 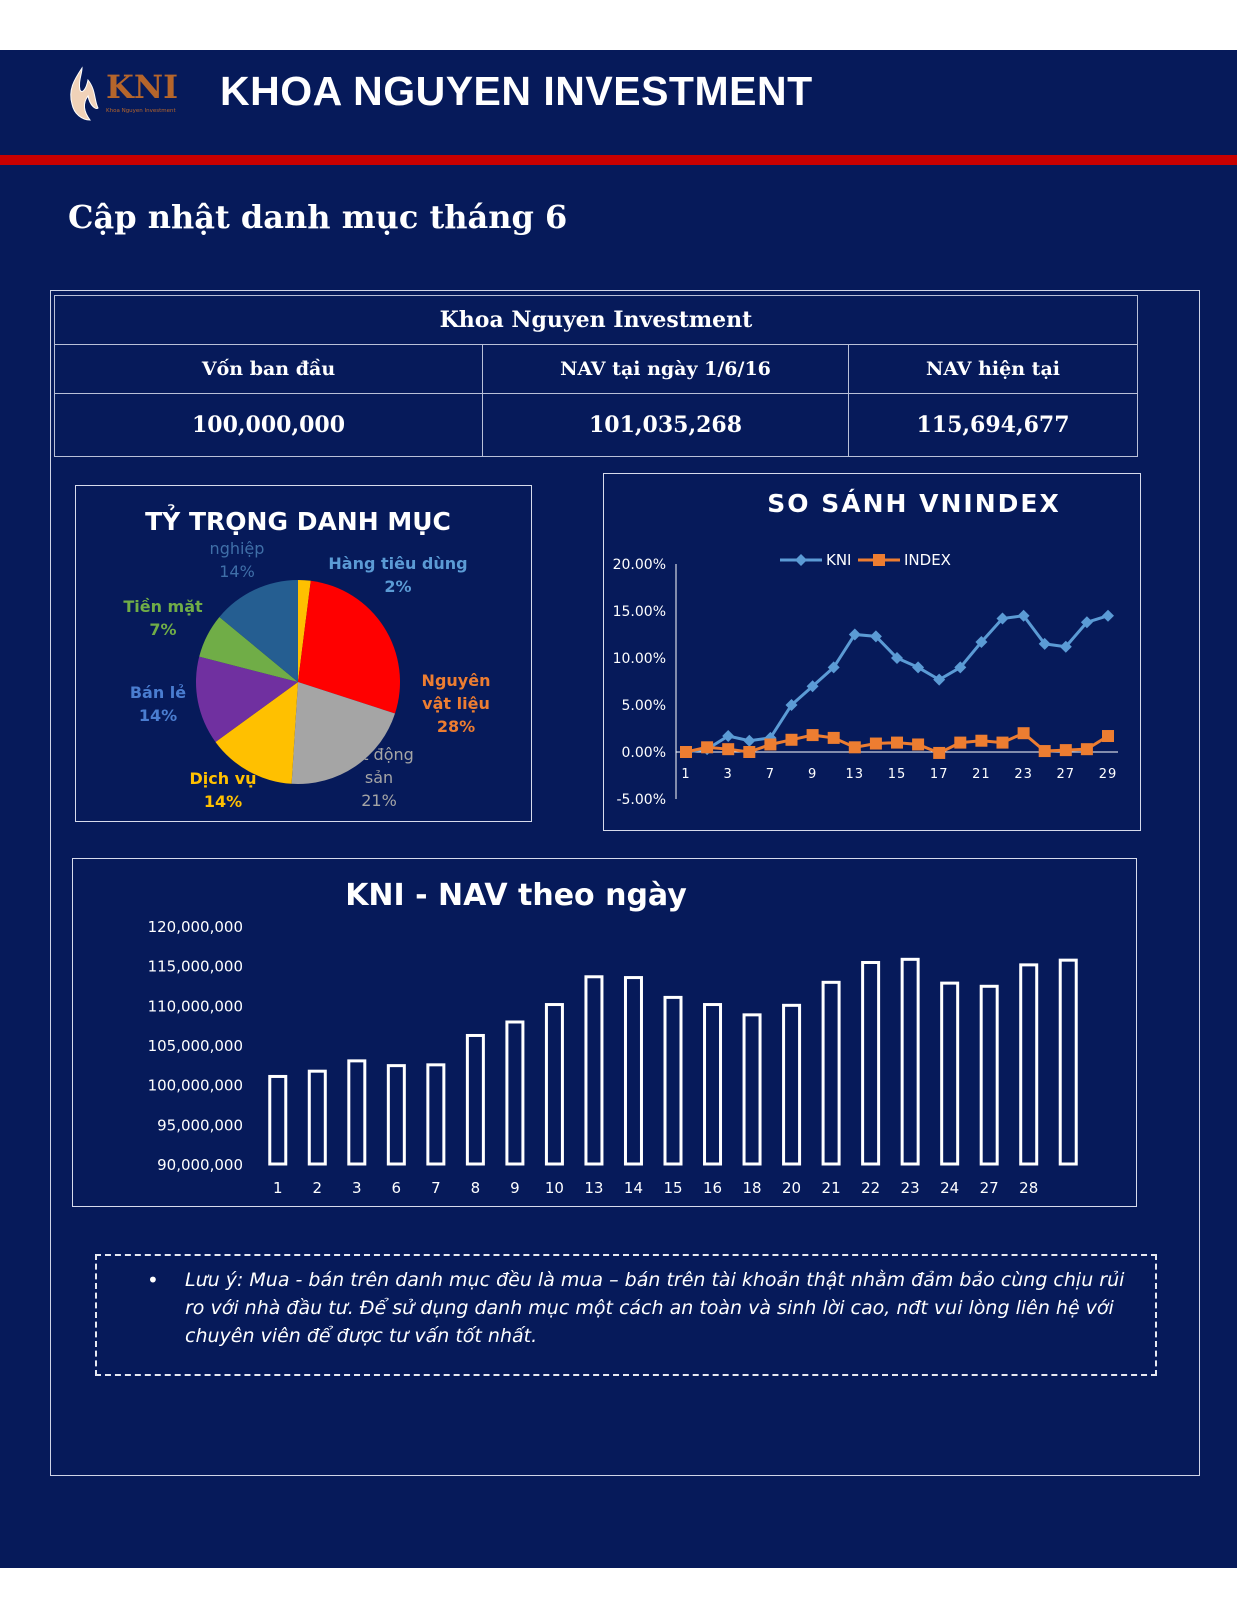 What do you see at coordinates (142, 87) in the screenshot?
I see `logo-text: KNI` at bounding box center [142, 87].